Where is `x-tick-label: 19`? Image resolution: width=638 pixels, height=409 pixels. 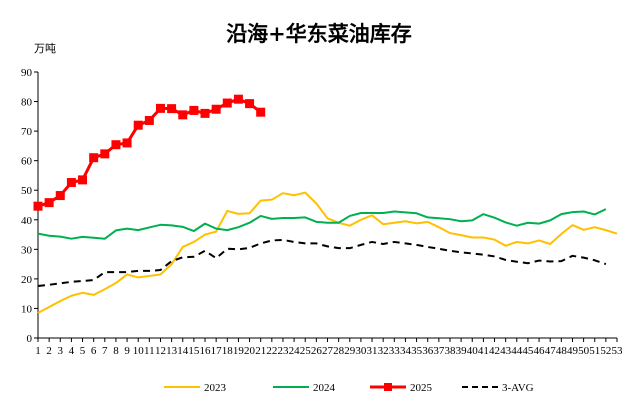
x-tick-label: 19 is located at coordinates (239, 351).